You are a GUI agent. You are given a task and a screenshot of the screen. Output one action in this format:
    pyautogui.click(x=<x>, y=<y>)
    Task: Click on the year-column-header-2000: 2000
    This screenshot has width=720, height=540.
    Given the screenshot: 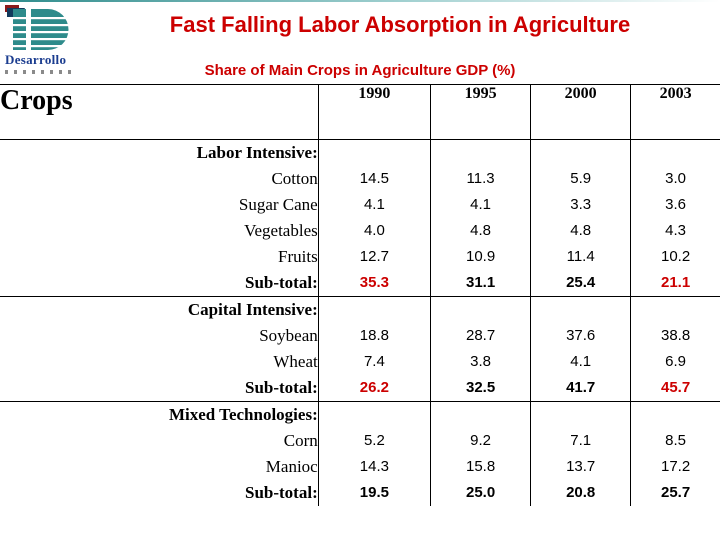 What is the action you would take?
    pyautogui.click(x=580, y=112)
    